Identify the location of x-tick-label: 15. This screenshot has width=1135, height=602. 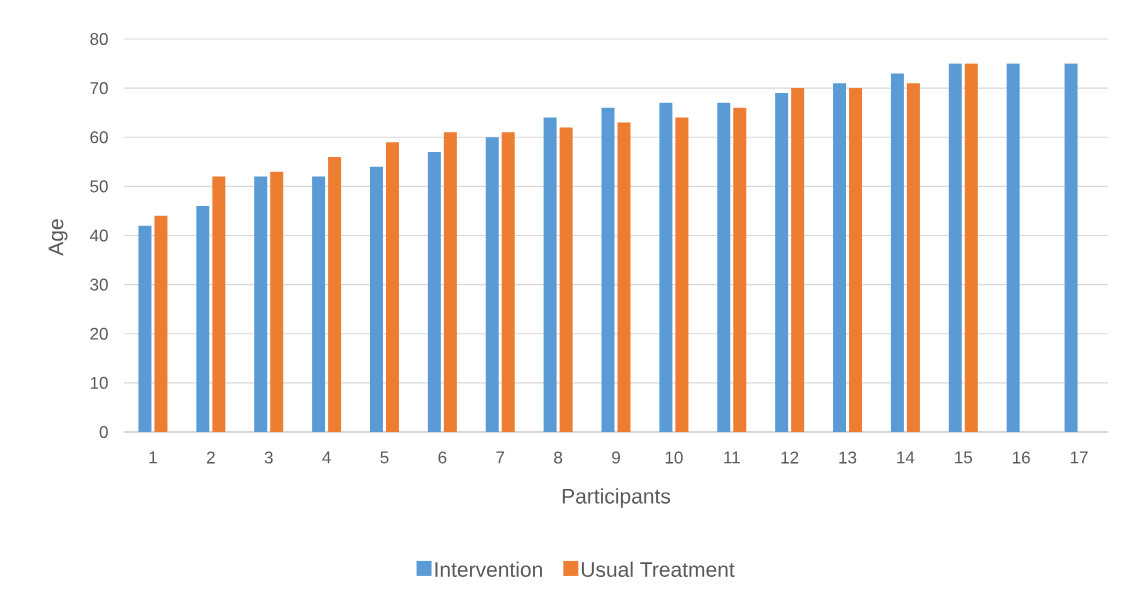
(964, 457).